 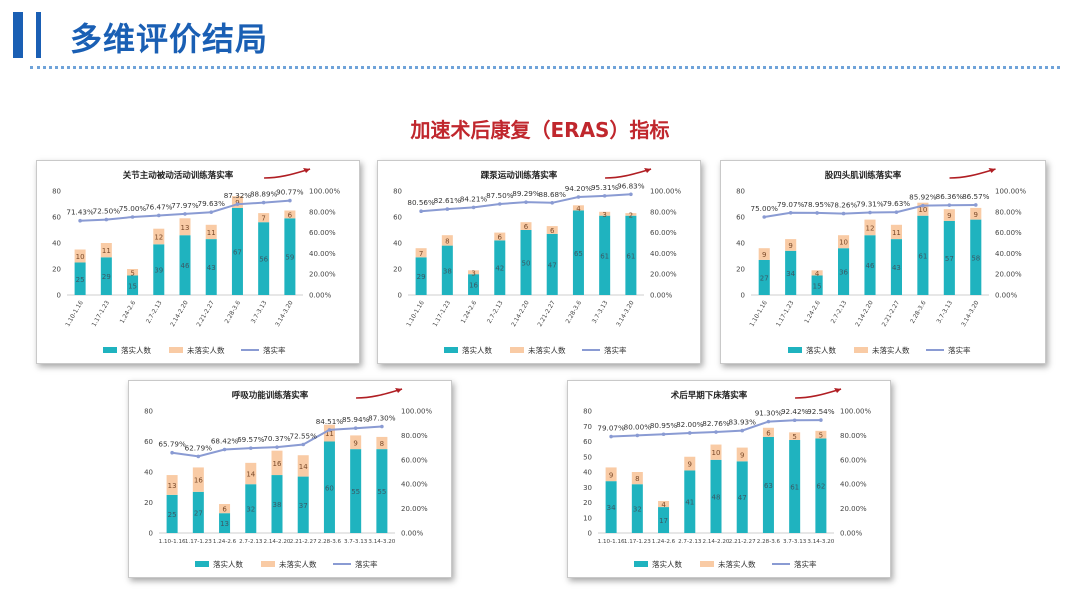 I want to click on y-tick-label: 20, so click(x=397, y=270).